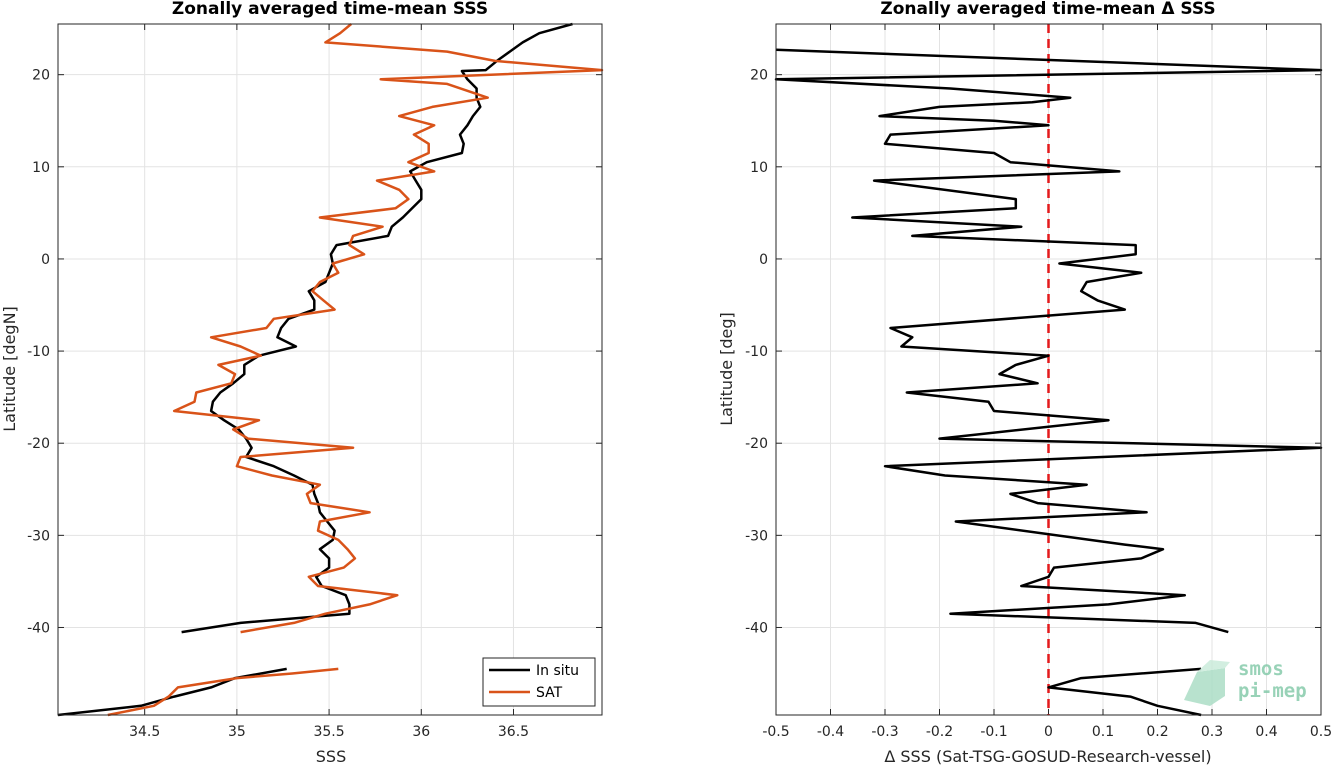 This screenshot has width=1333, height=765. Describe the element at coordinates (144, 732) in the screenshot. I see `x-tick-label: 34.5` at that location.